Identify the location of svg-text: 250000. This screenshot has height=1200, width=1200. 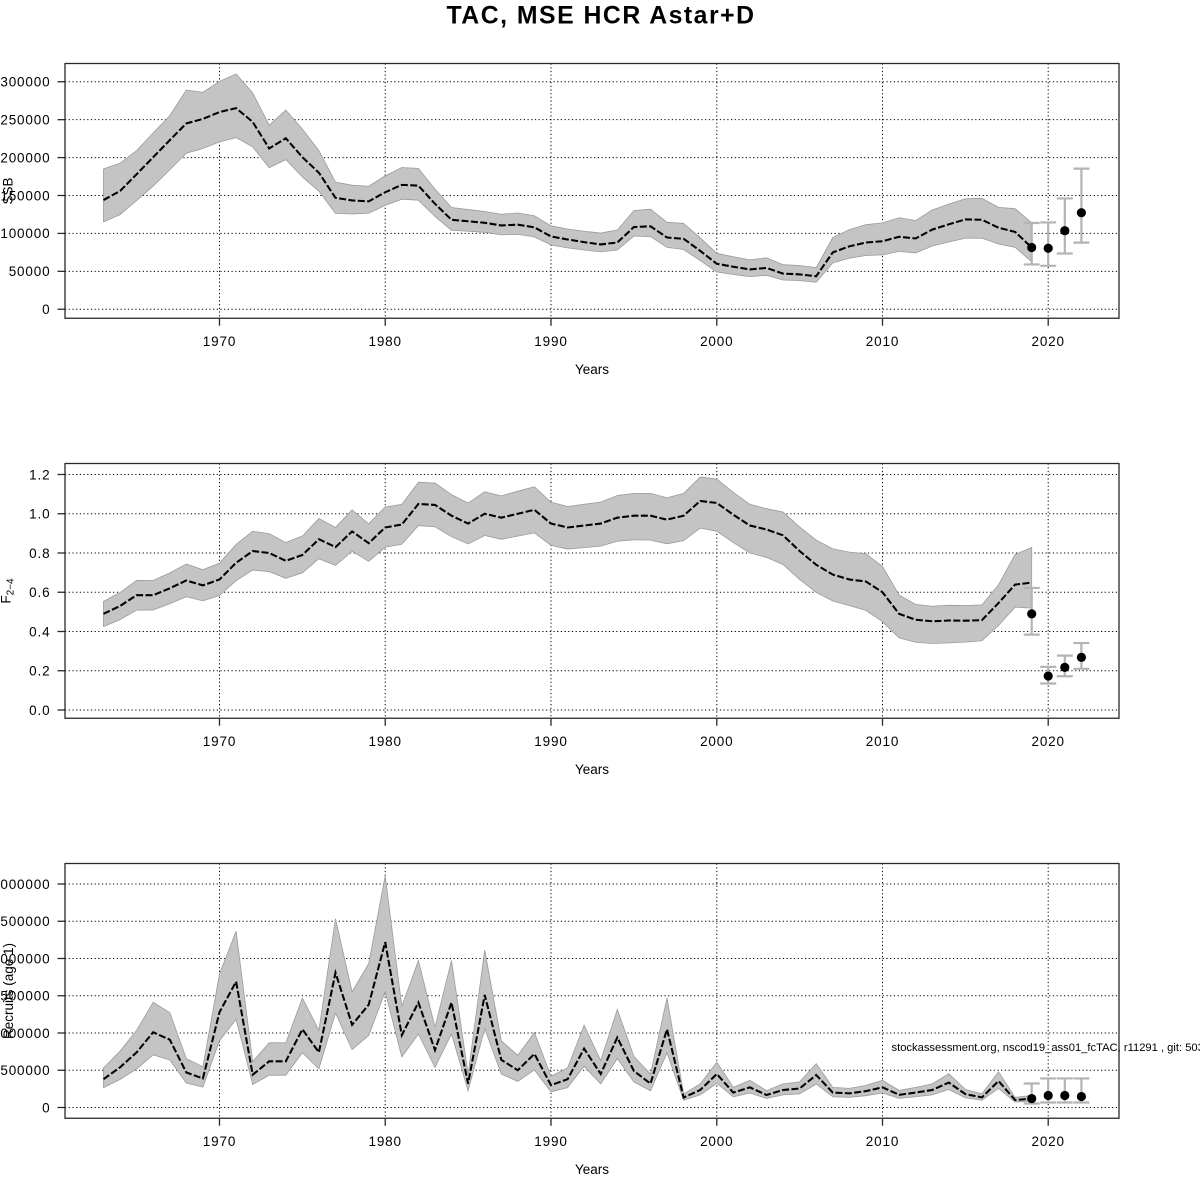
(25, 119).